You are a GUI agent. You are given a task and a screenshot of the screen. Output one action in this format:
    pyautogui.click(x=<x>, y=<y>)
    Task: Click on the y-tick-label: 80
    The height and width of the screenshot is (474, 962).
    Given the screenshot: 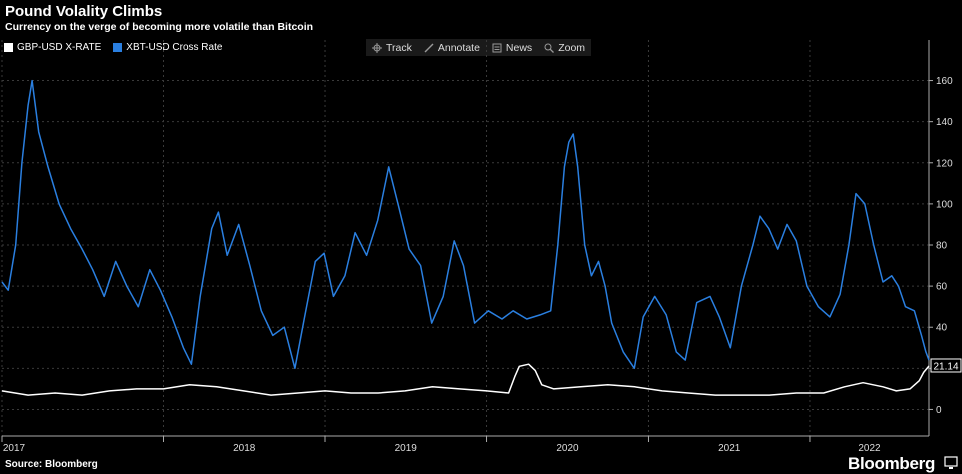 What is the action you would take?
    pyautogui.click(x=942, y=246)
    